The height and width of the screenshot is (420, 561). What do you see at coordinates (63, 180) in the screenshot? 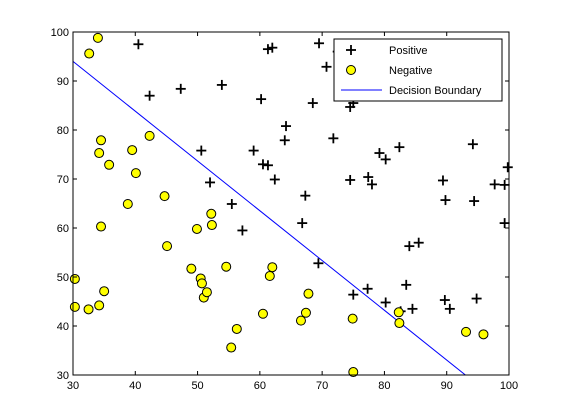
I see `y-tick-label: 70` at bounding box center [63, 180].